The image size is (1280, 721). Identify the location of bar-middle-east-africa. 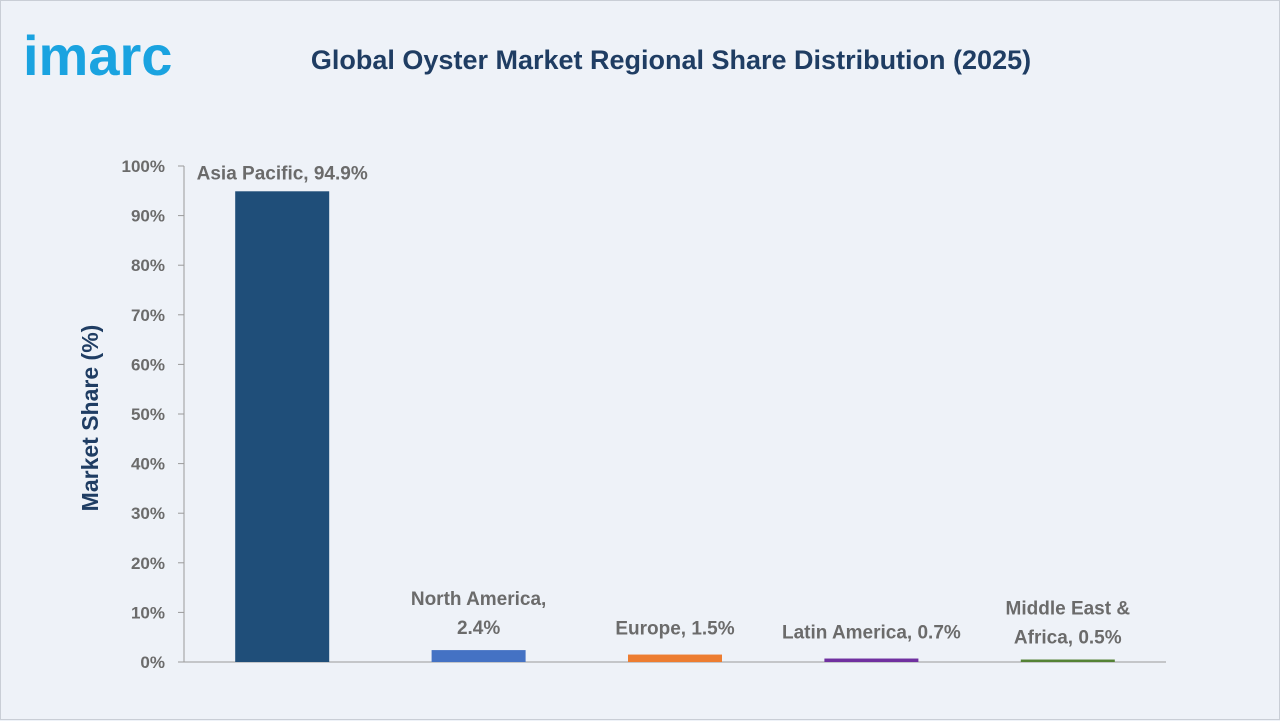
(1067, 660).